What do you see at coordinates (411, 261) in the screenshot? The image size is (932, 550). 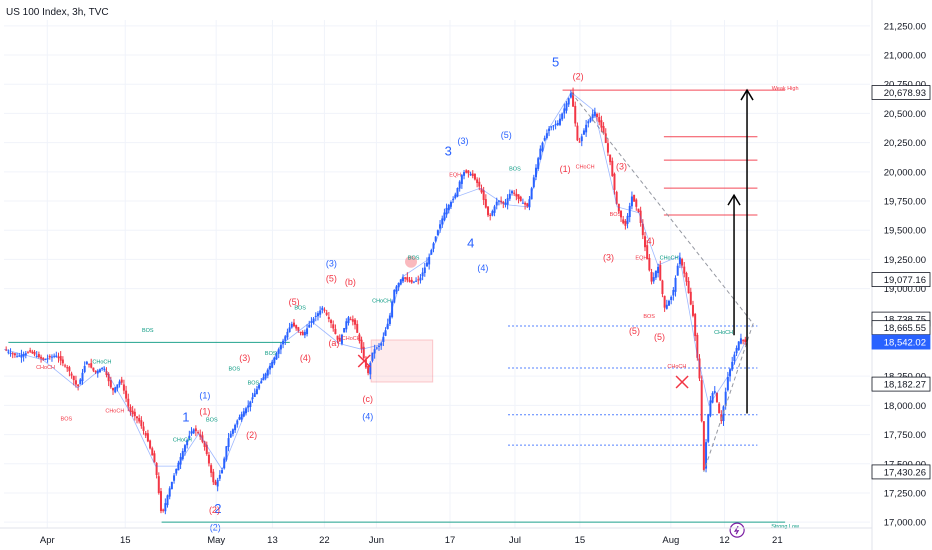 I see `zone-marker` at bounding box center [411, 261].